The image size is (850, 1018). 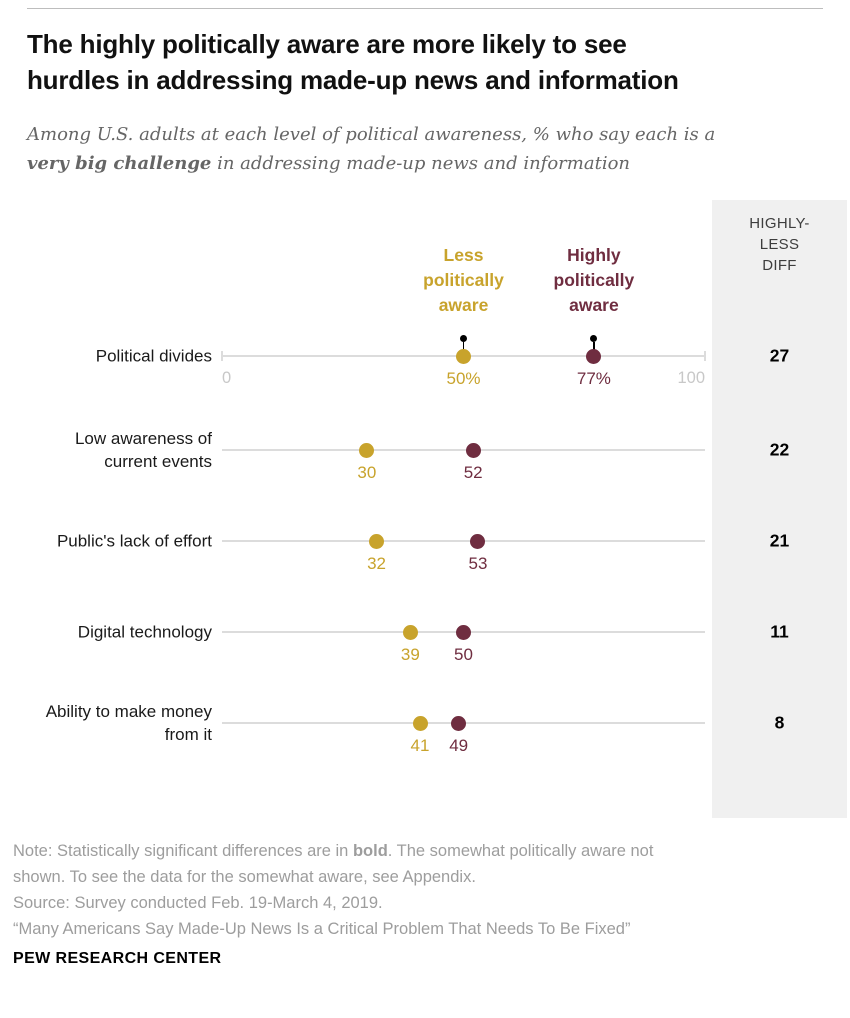 I want to click on diff-panel: HIGHLY- LESS DIFF, so click(x=779, y=509).